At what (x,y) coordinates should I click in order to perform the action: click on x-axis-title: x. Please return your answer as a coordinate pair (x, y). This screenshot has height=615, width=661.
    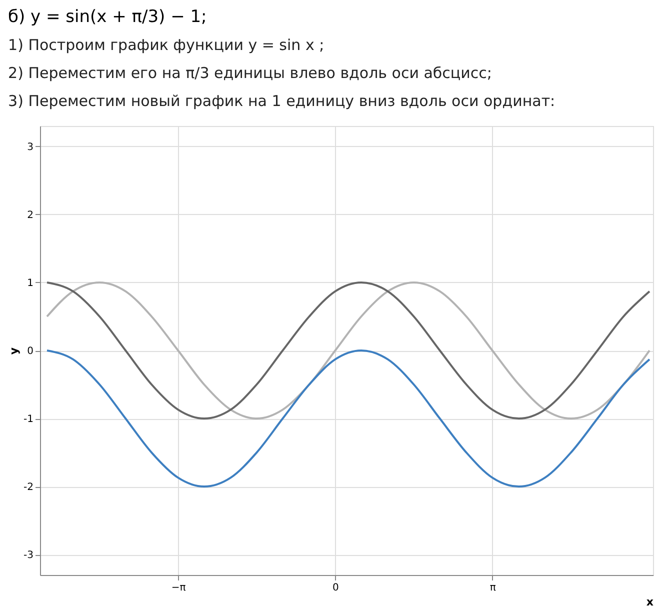
    Looking at the image, I should click on (650, 602).